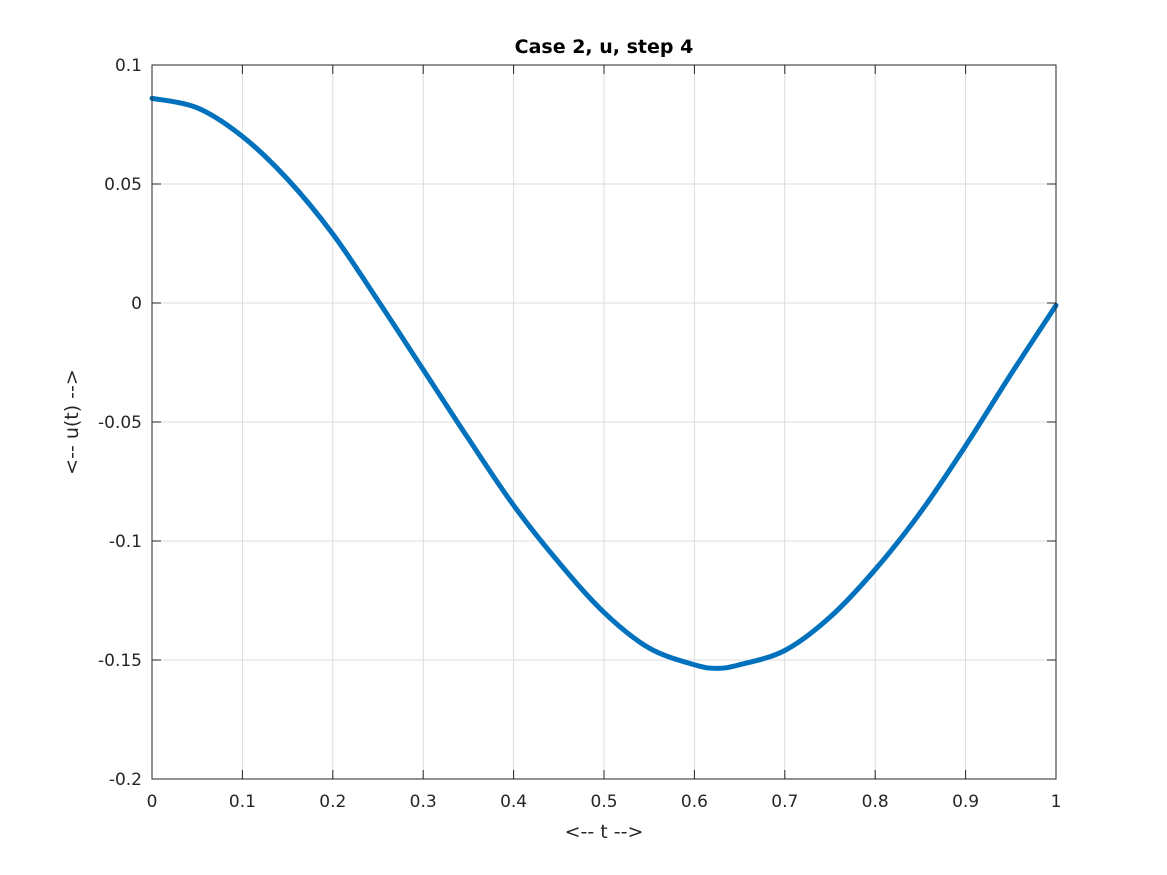 The width and height of the screenshot is (1167, 875). What do you see at coordinates (120, 423) in the screenshot?
I see `y-tick-label: -0.05` at bounding box center [120, 423].